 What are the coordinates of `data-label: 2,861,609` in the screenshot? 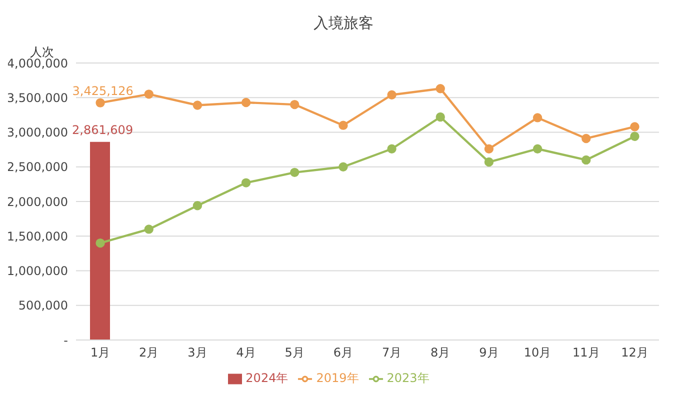 It's located at (103, 129).